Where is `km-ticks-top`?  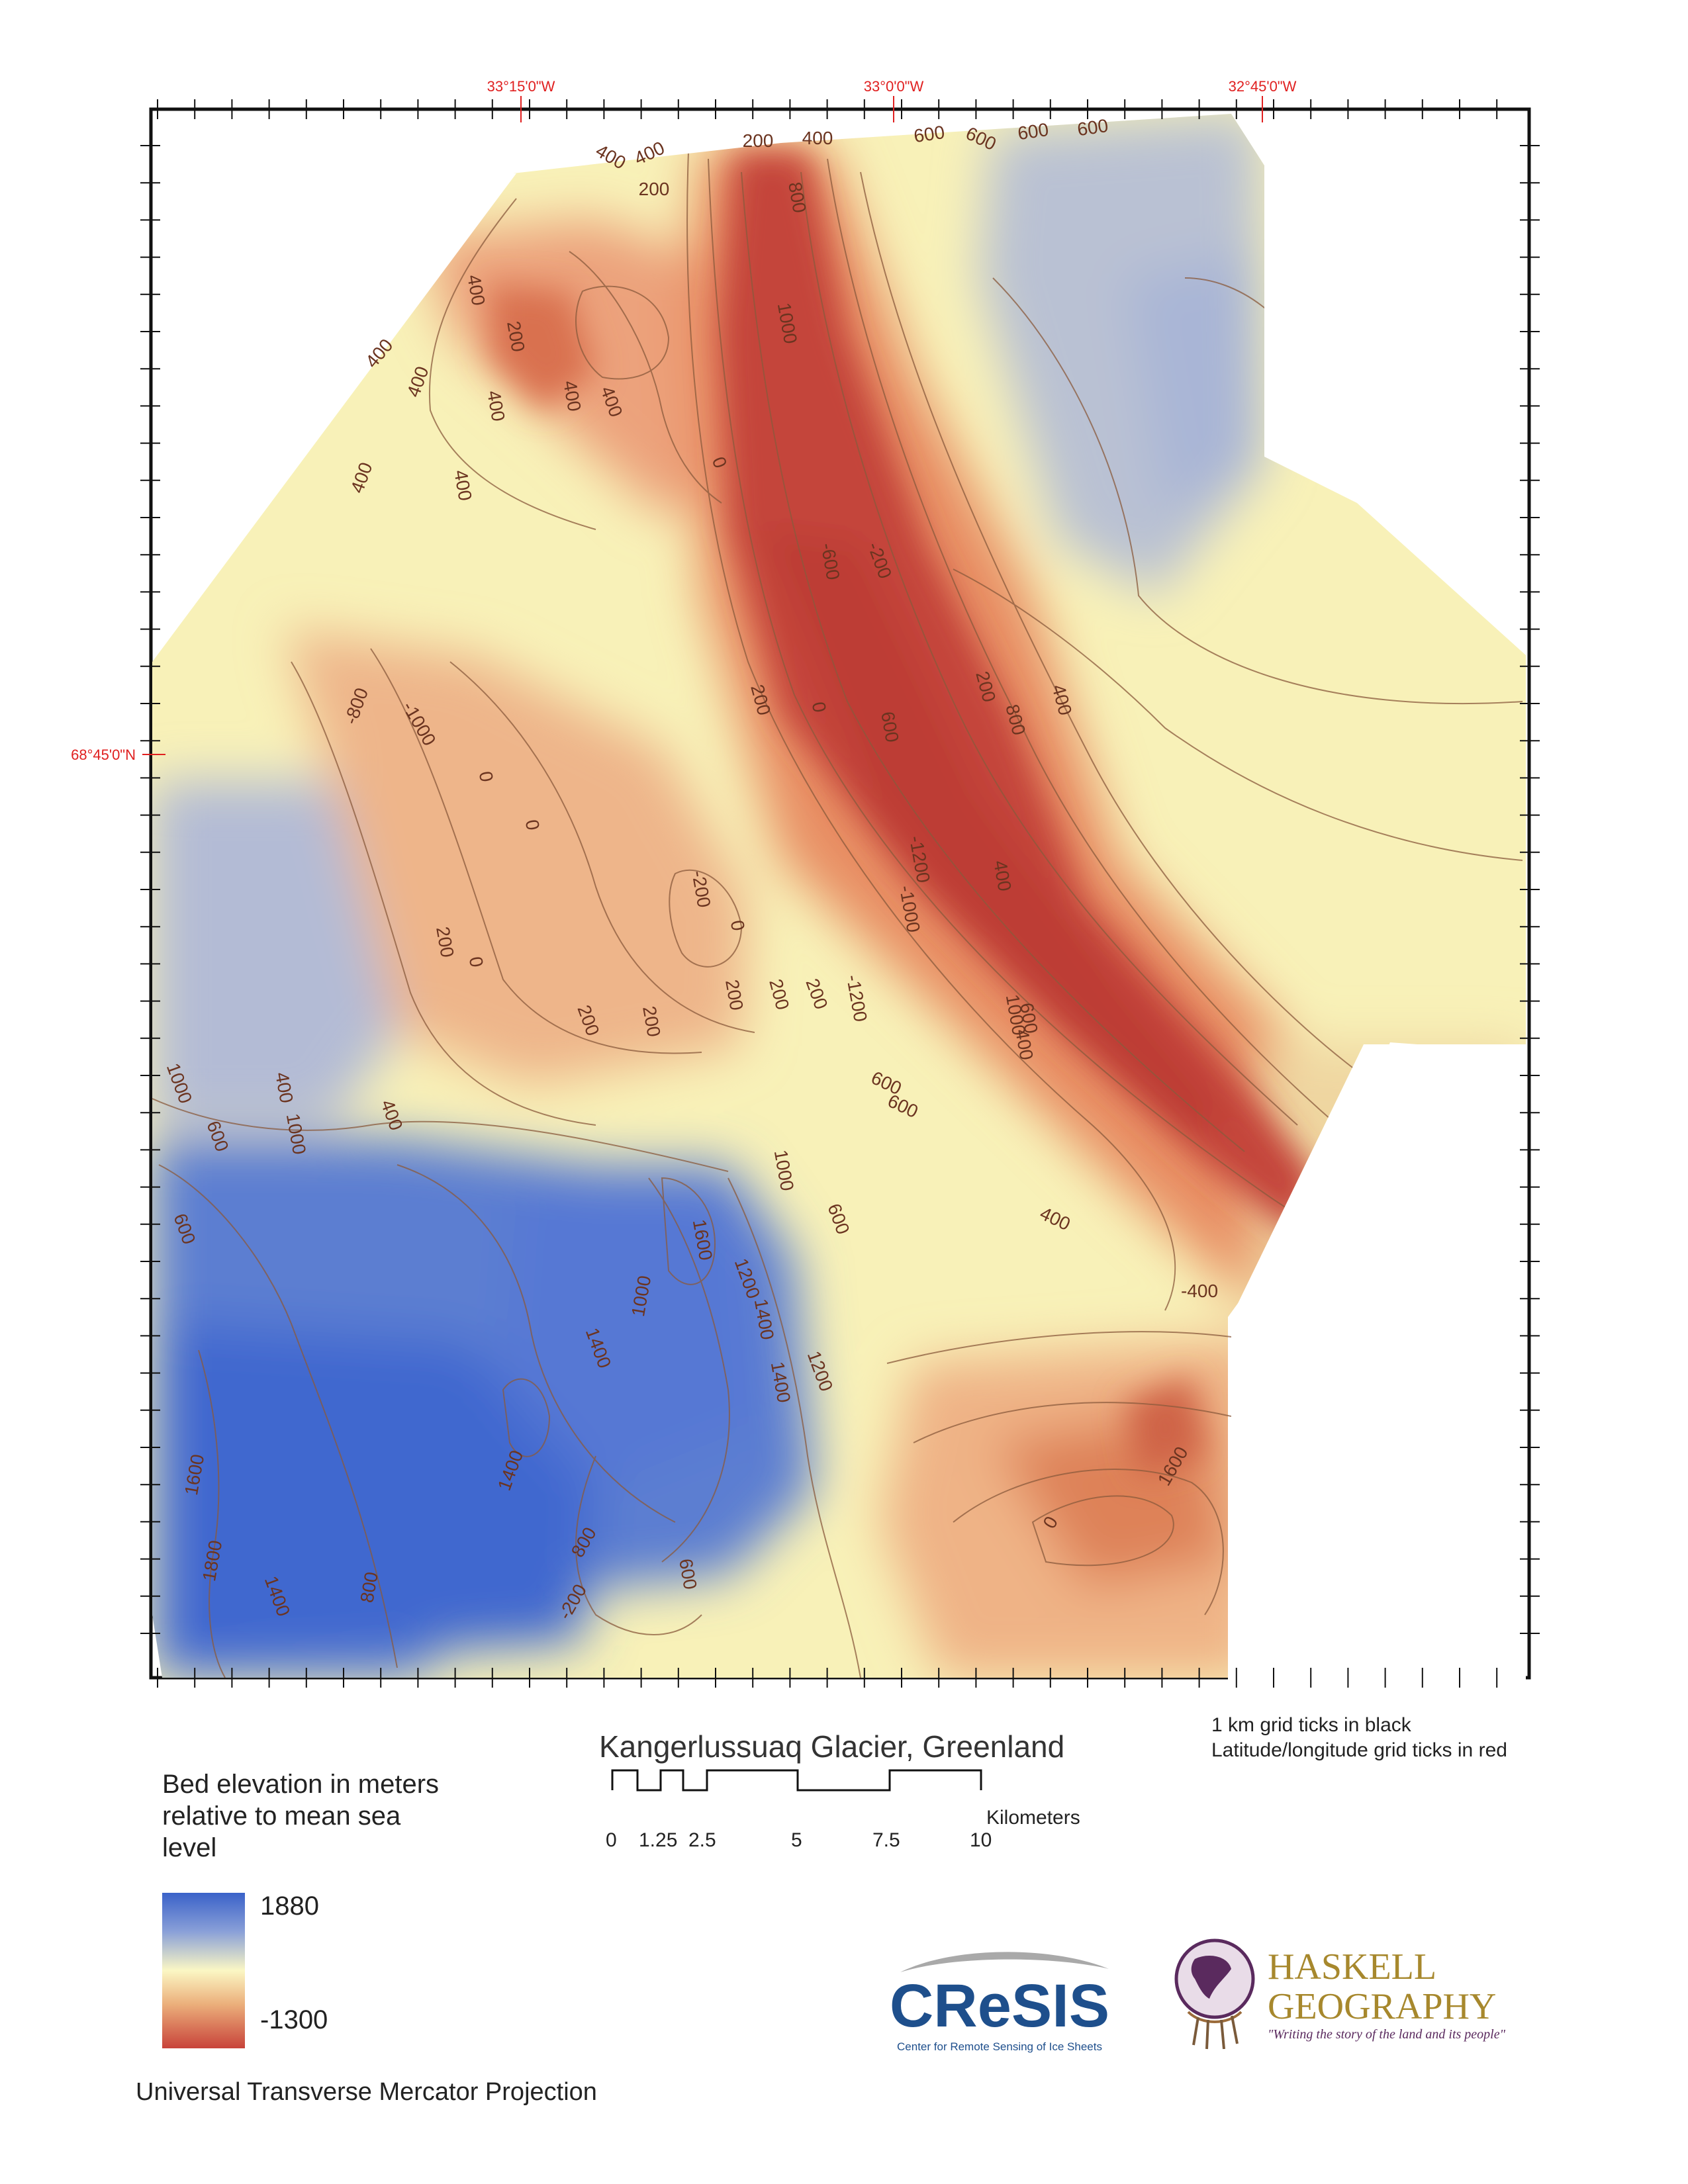 km-ticks-top is located at coordinates (827, 109).